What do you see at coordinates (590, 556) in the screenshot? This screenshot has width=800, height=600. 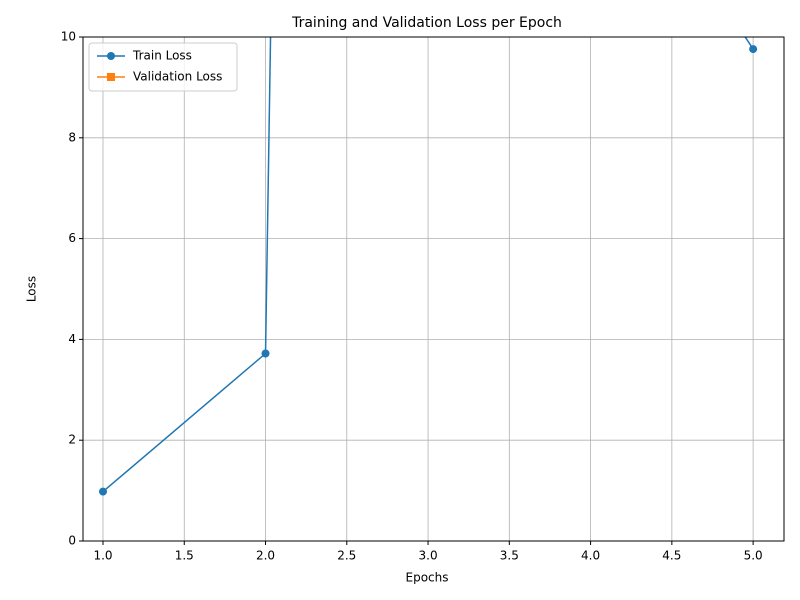 I see `x-tick-label: 4.0` at bounding box center [590, 556].